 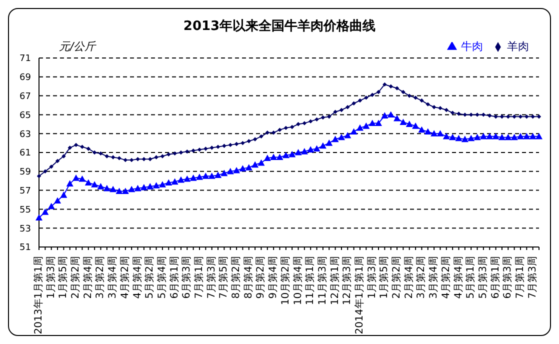 What do you see at coordinates (279, 26) in the screenshot?
I see `chart-title: 2013年以来全国牛羊肉价格曲线` at bounding box center [279, 26].